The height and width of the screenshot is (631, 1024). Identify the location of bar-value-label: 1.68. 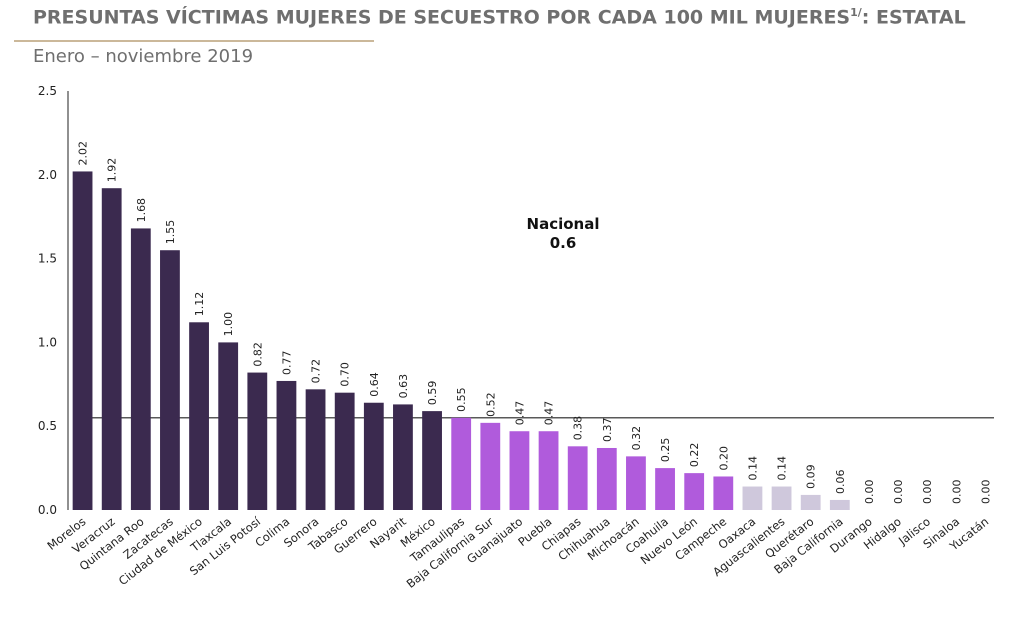
(141, 210).